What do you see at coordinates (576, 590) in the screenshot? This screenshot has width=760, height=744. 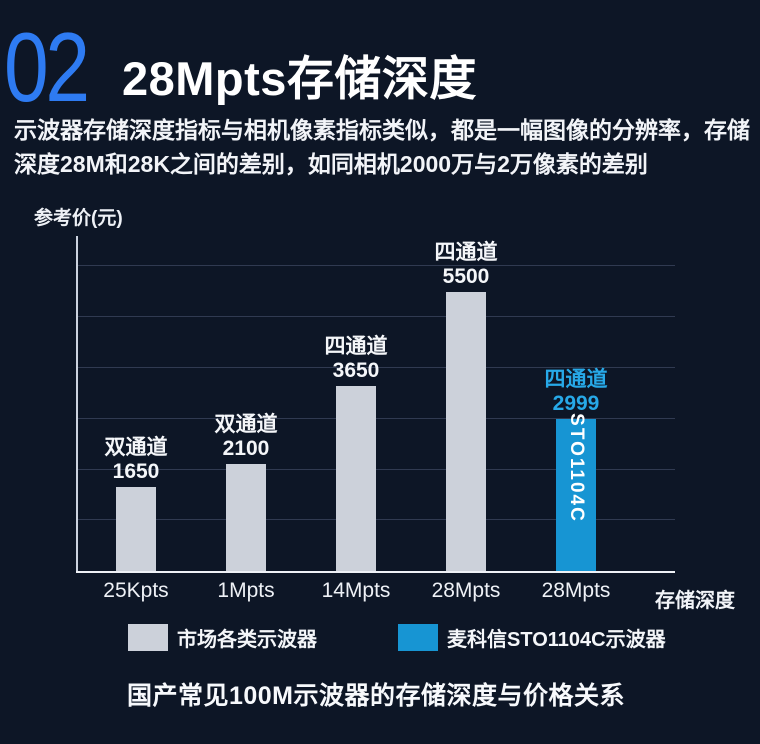 I see `x-tick-label-5: 28Mpts` at bounding box center [576, 590].